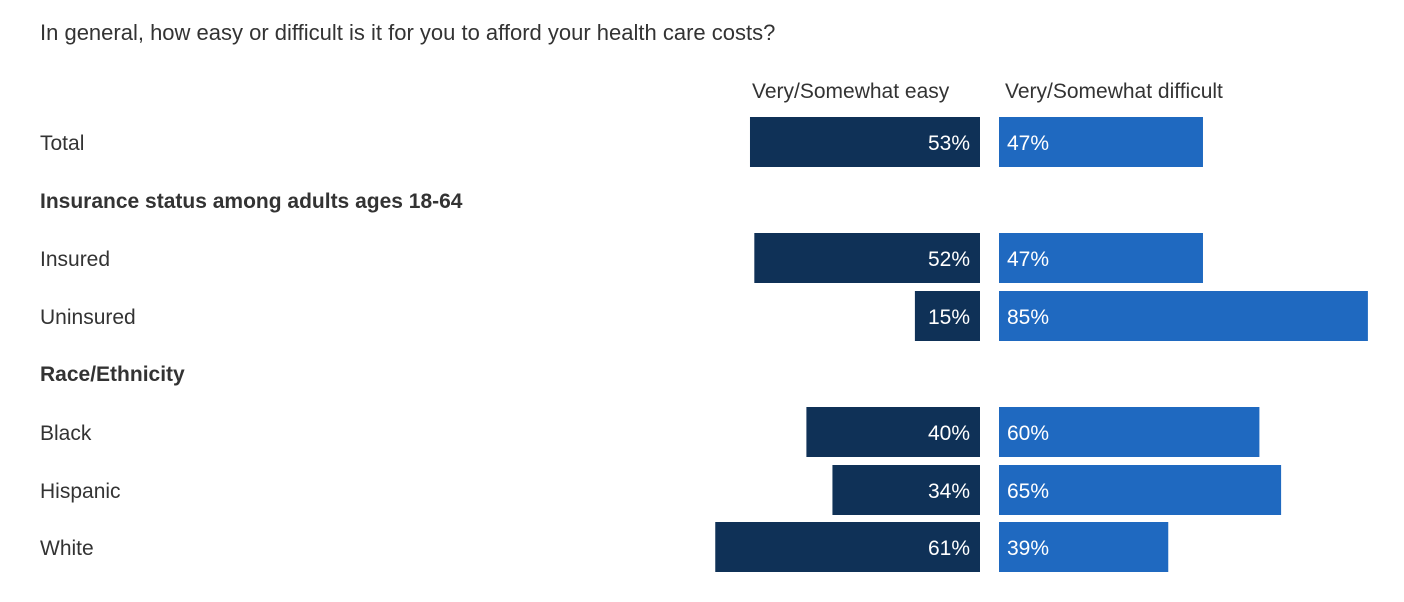 The width and height of the screenshot is (1404, 602). Describe the element at coordinates (1028, 548) in the screenshot. I see `data-label-difficult: 39%` at that location.